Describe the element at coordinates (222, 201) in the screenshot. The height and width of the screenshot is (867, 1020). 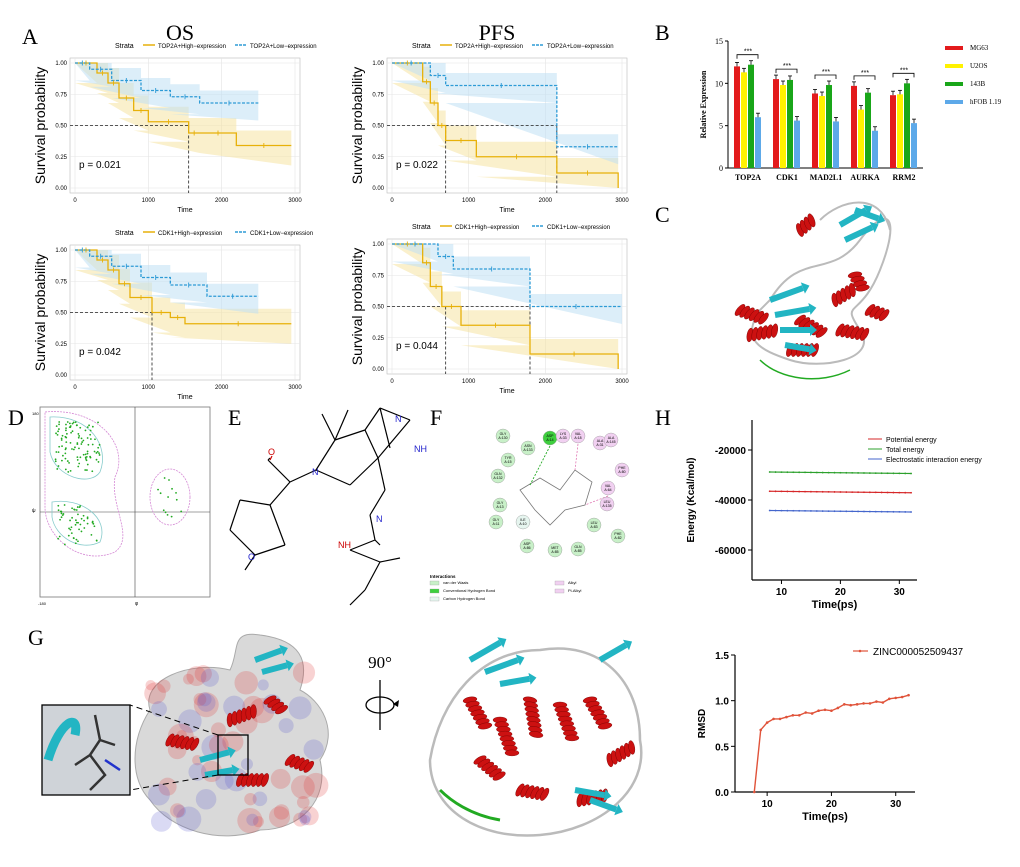
I see `x-tick-label: 2000` at that location.